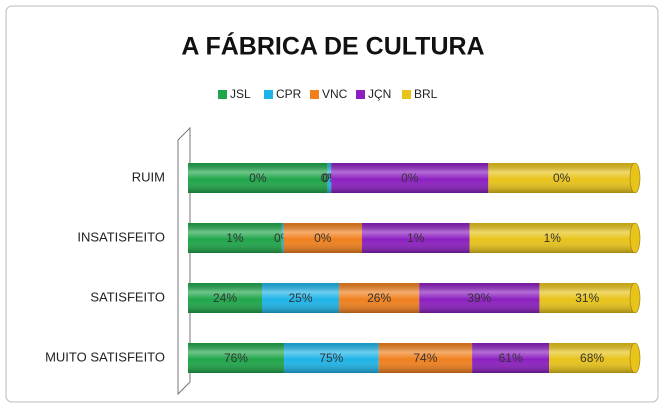 The image size is (665, 410). I want to click on legend-label: BRL, so click(426, 94).